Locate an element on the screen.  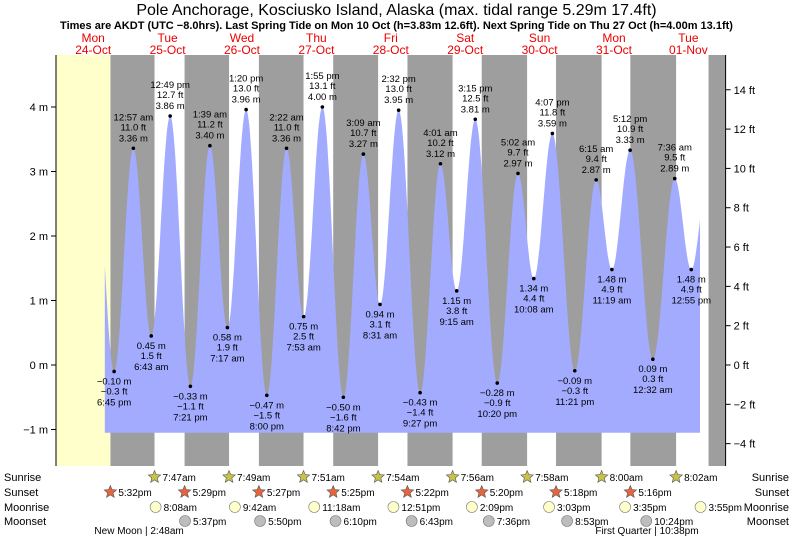
tide-ft: 9.4 ft is located at coordinates (596, 159).